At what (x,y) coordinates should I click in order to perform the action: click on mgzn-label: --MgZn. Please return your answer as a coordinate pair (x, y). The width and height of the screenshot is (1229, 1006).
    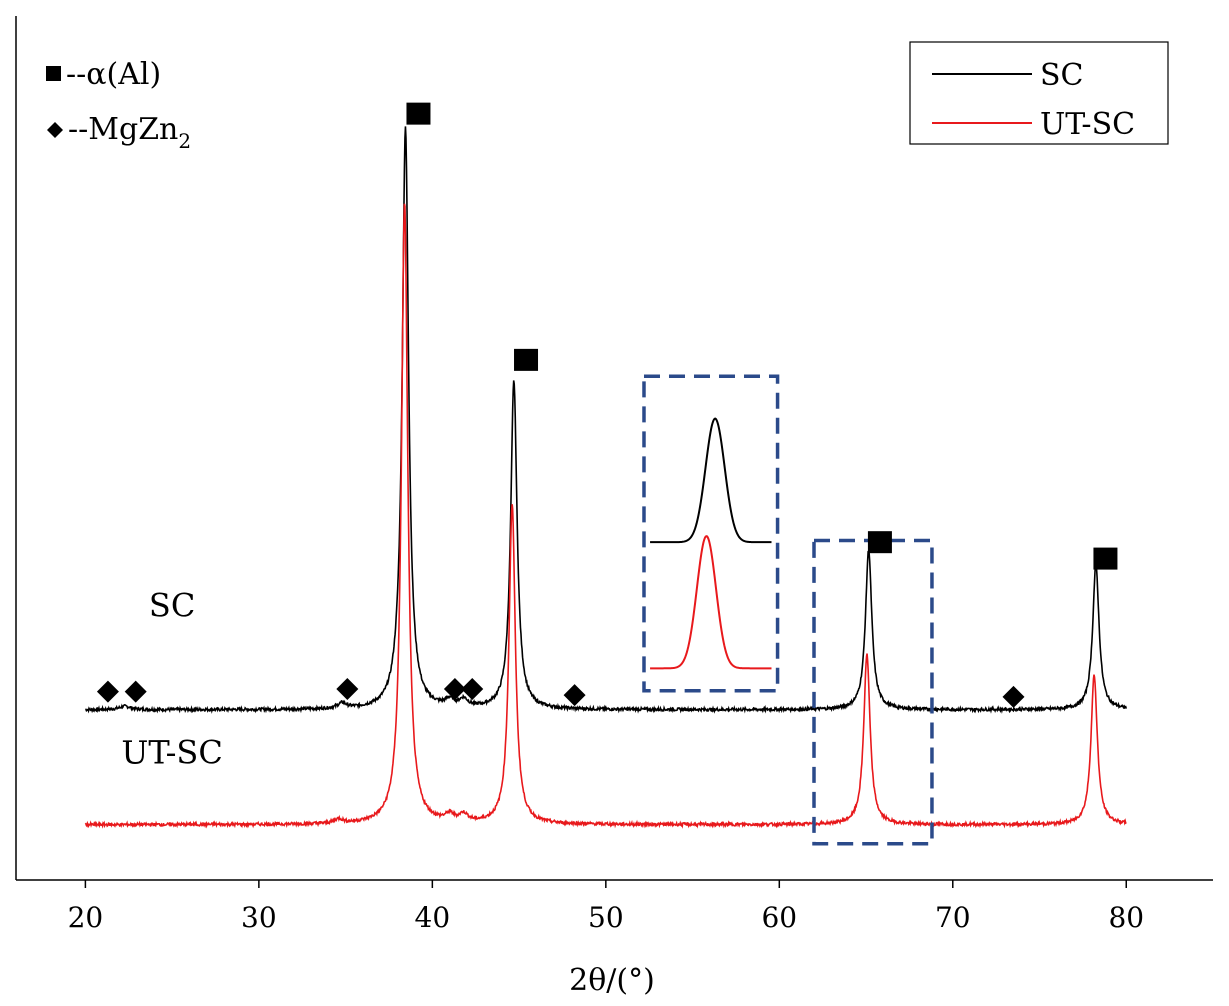
    Looking at the image, I should click on (123, 129).